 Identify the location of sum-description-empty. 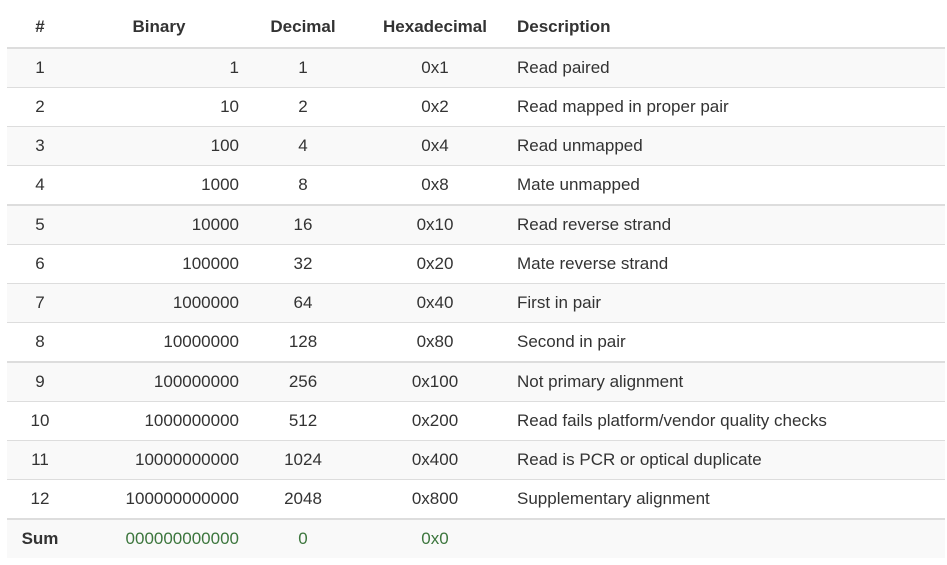
(727, 538).